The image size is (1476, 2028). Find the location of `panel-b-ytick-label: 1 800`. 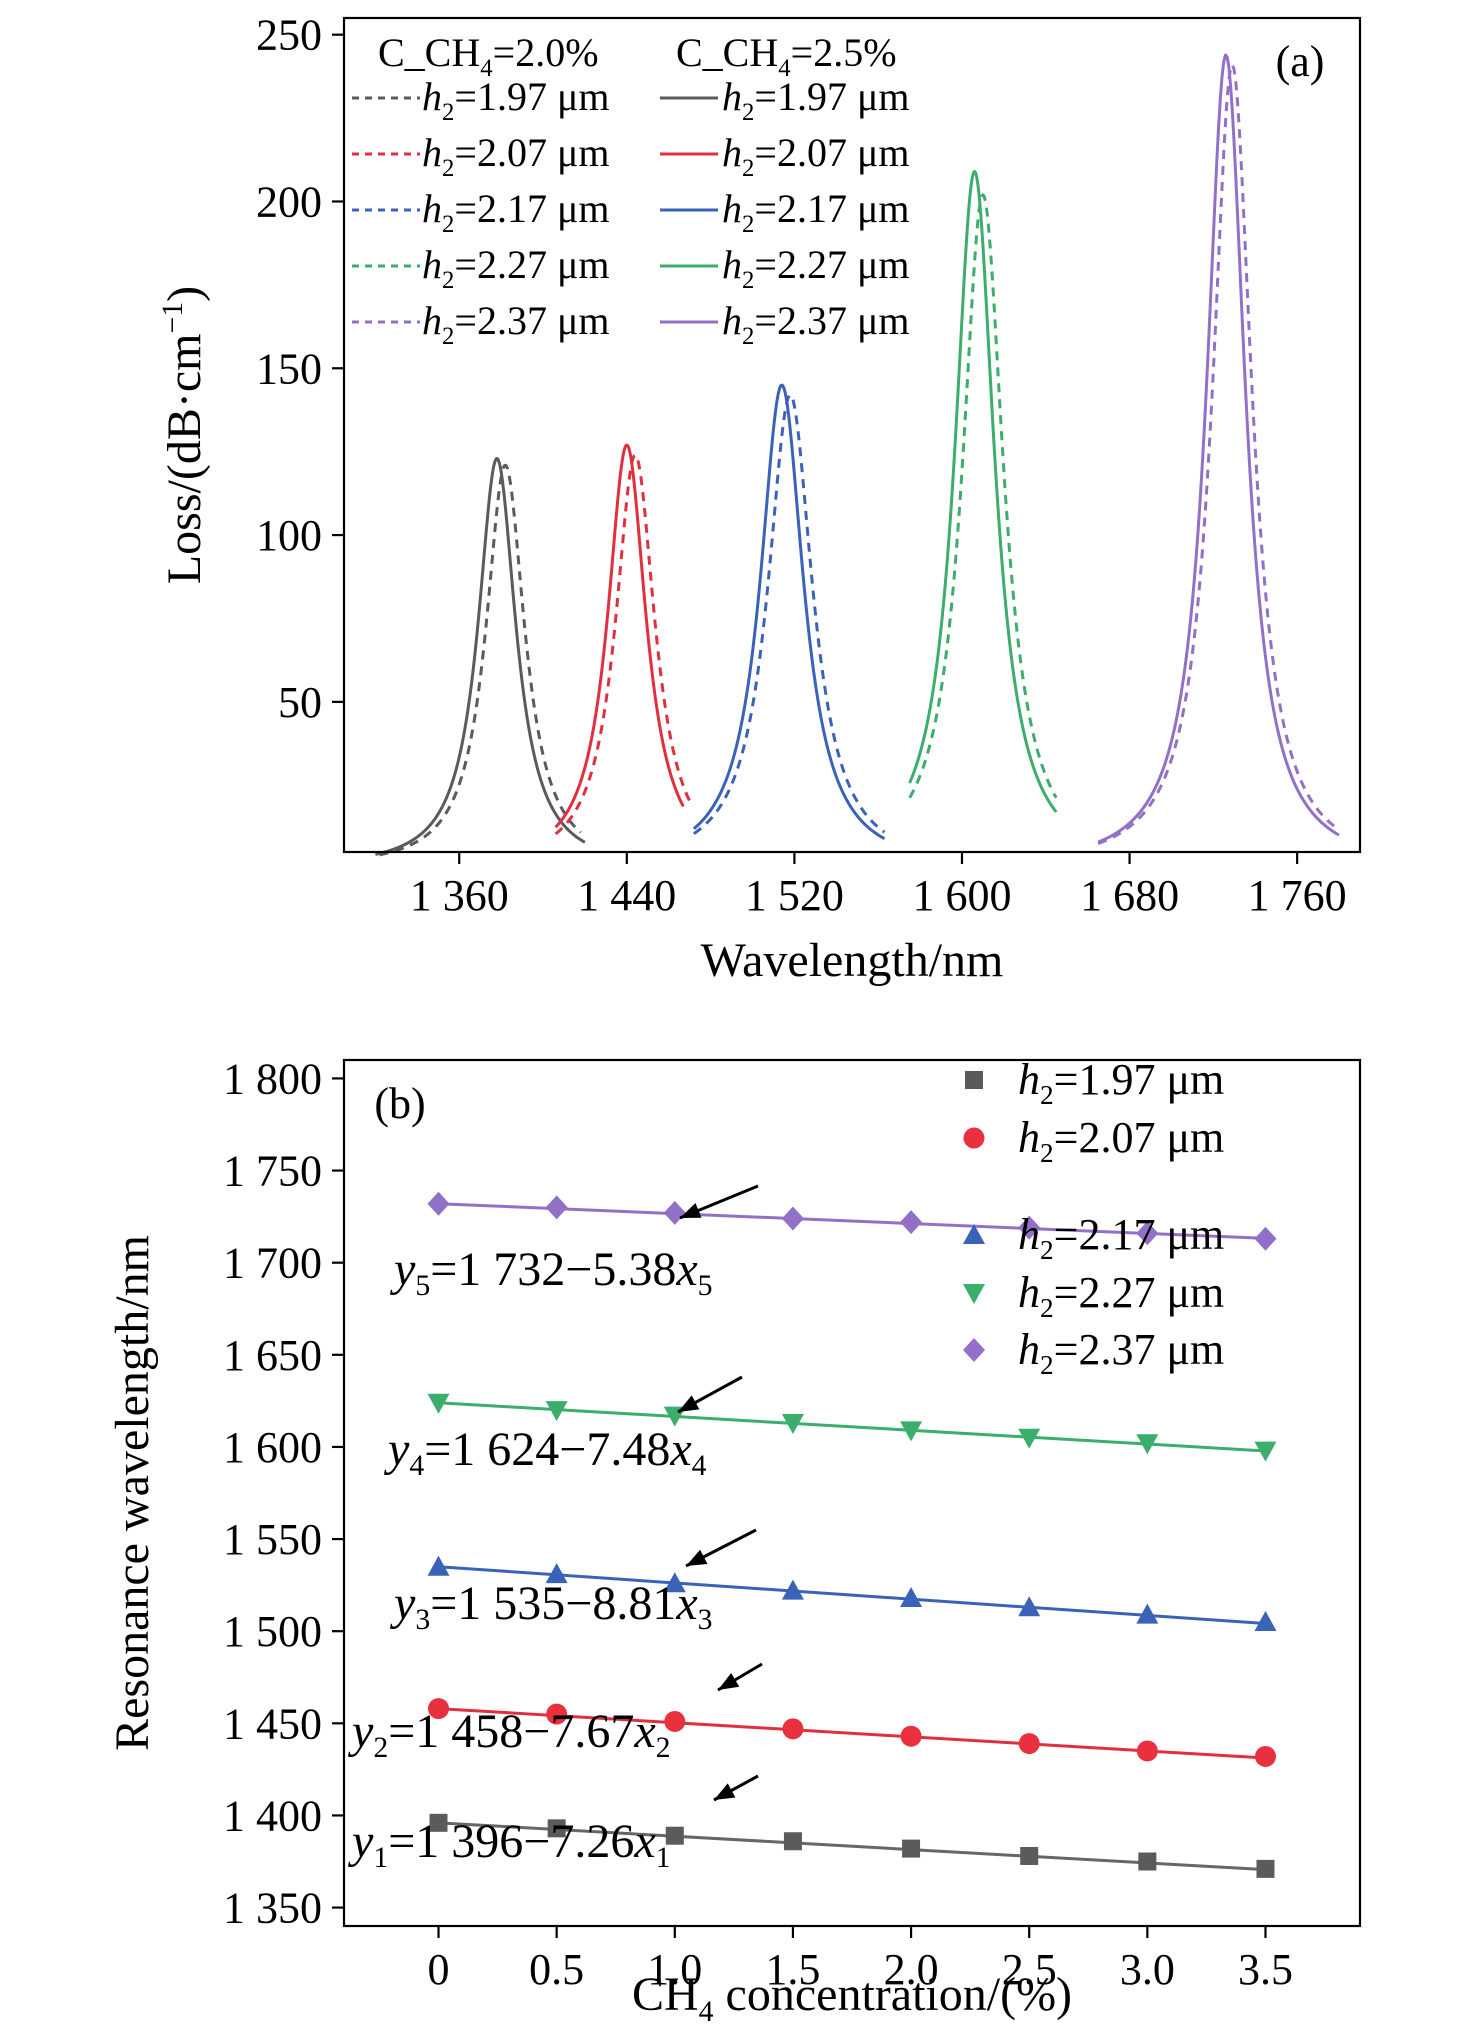

panel-b-ytick-label: 1 800 is located at coordinates (272, 1078).